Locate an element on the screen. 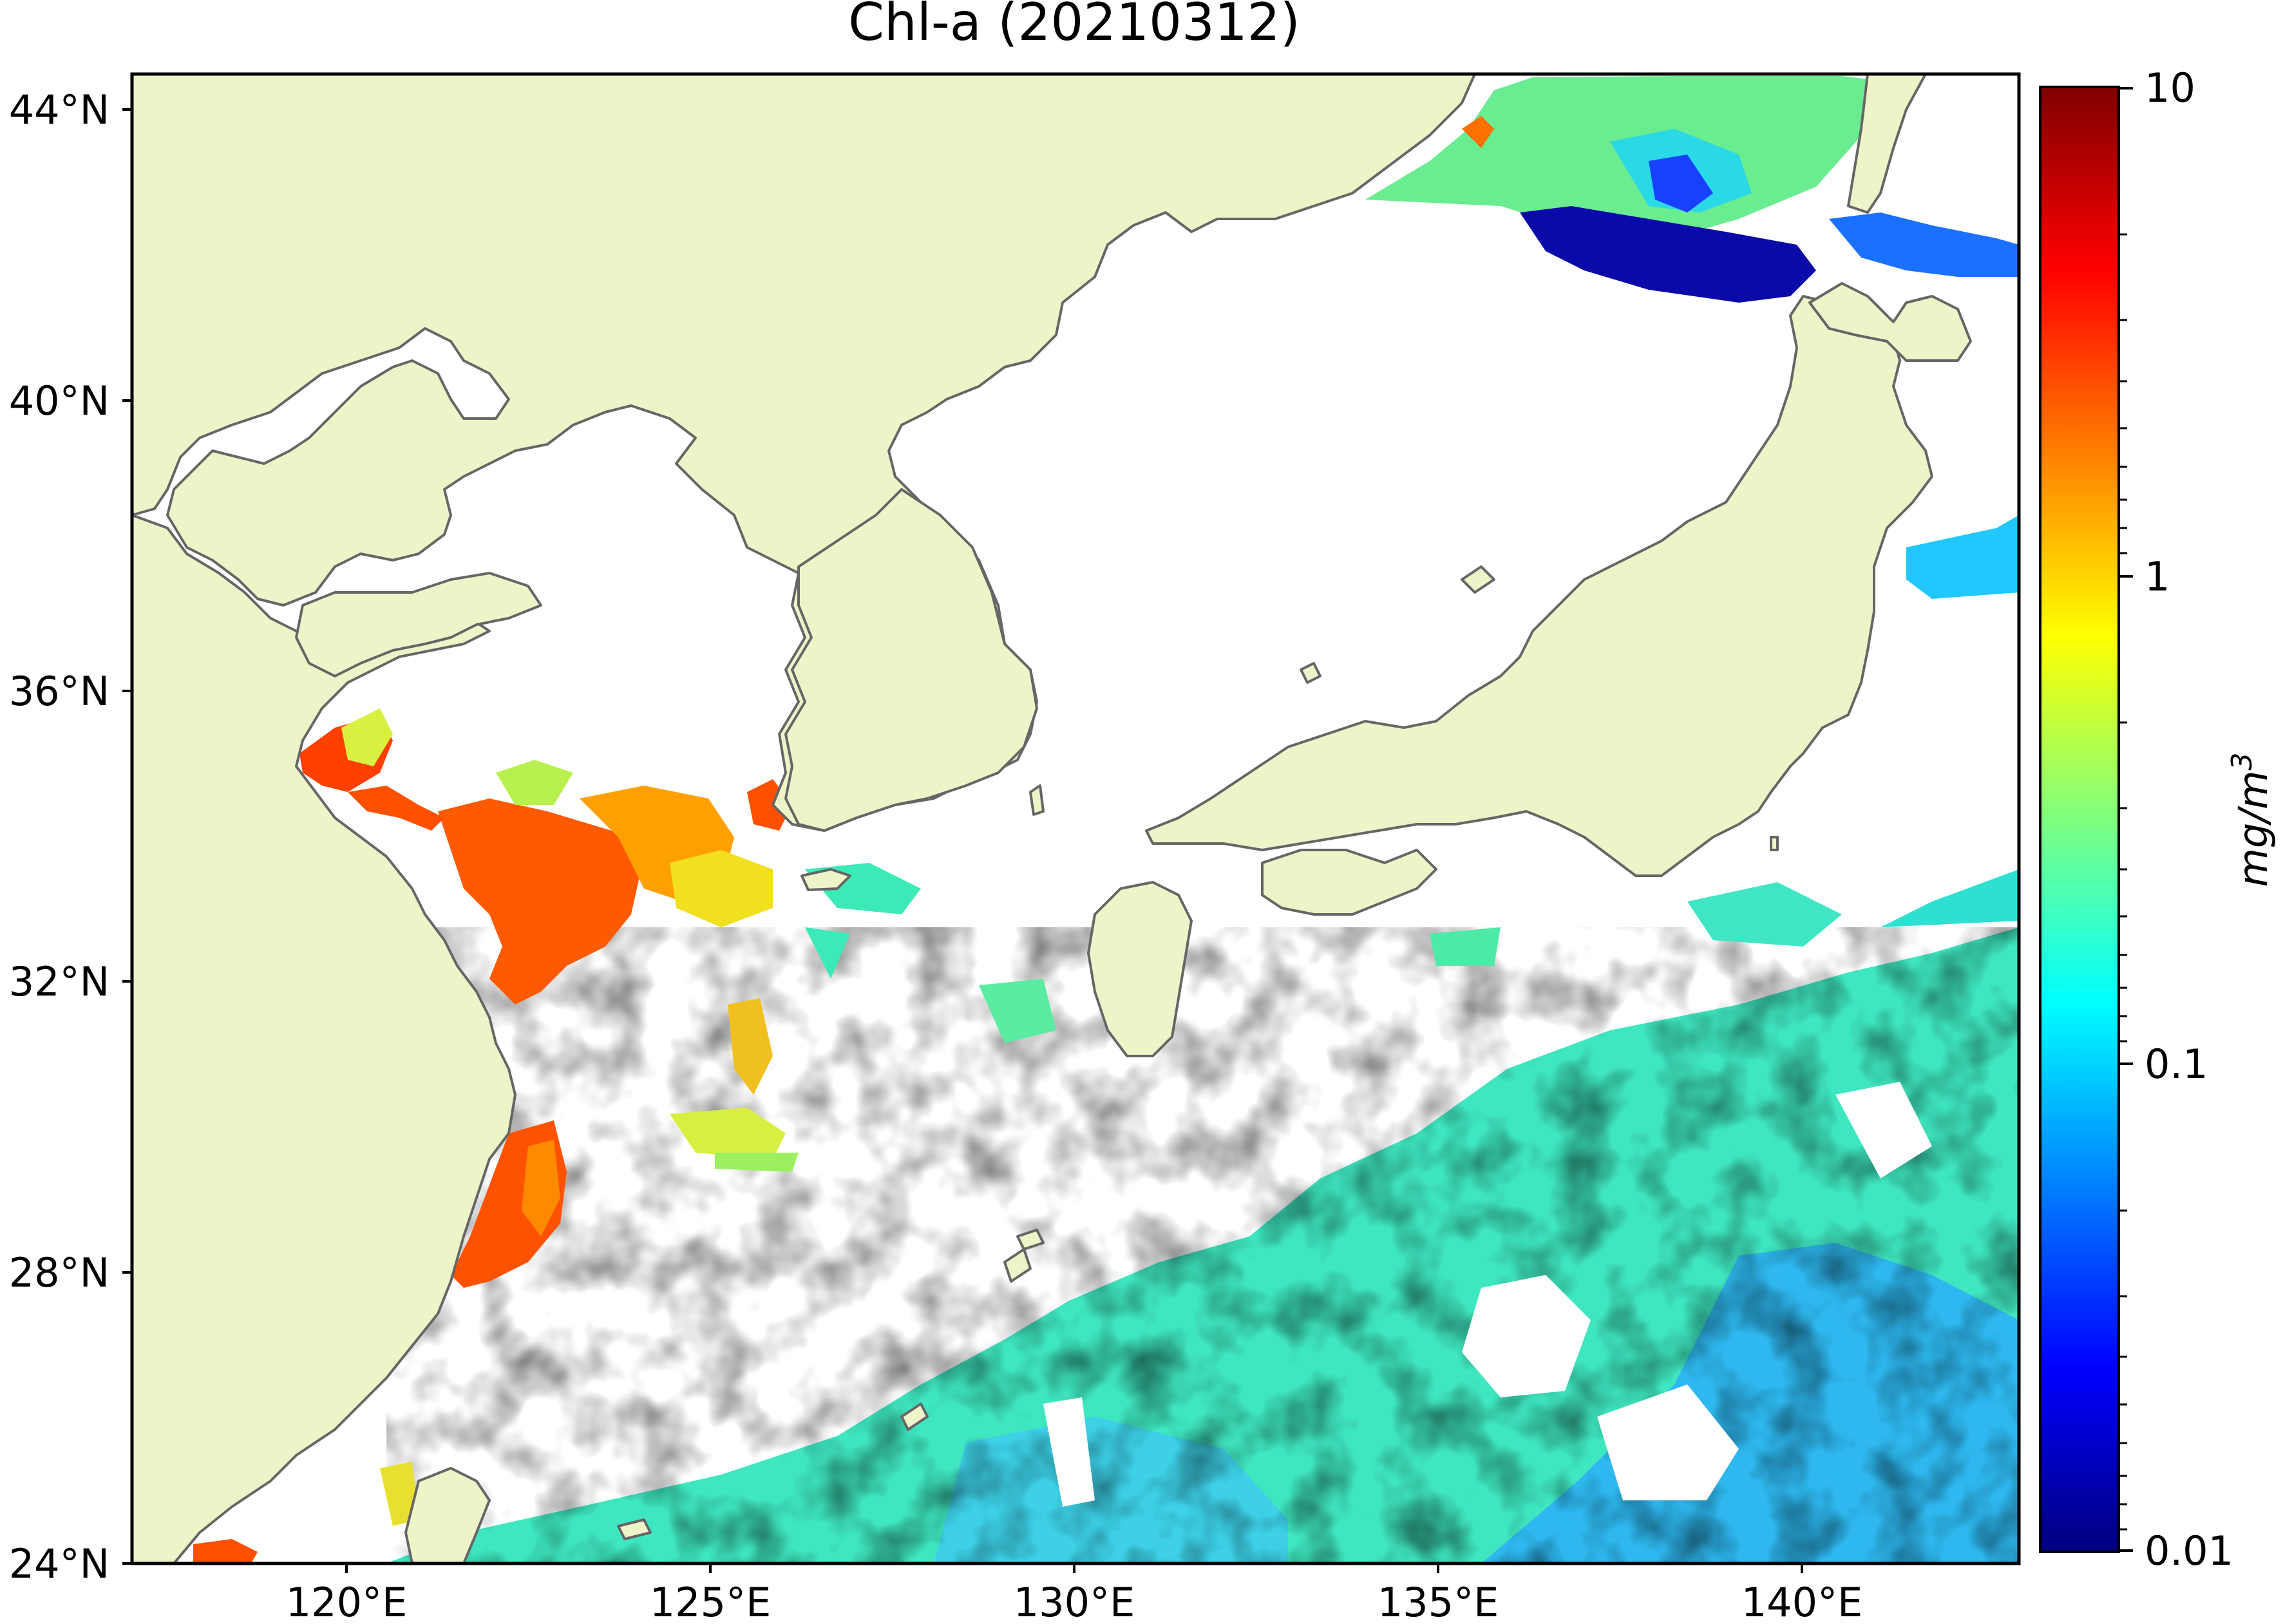  lat-tick-label: 40°N is located at coordinates (59, 401).